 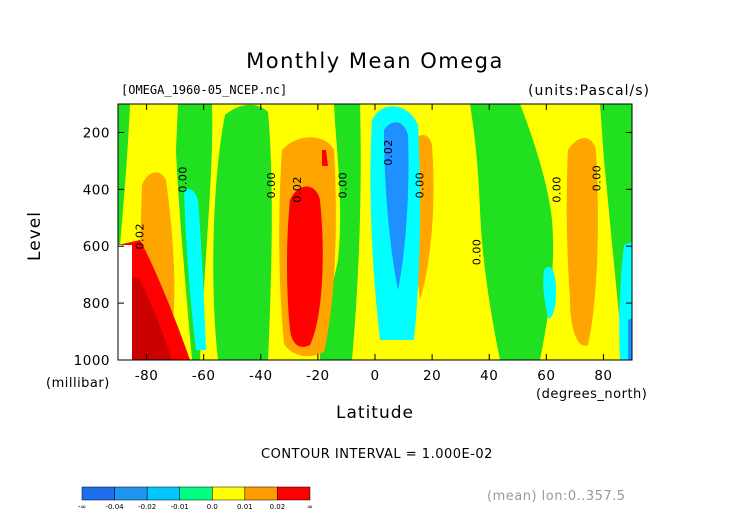 I want to click on units-label: (units:Pascal/s), so click(x=589, y=91).